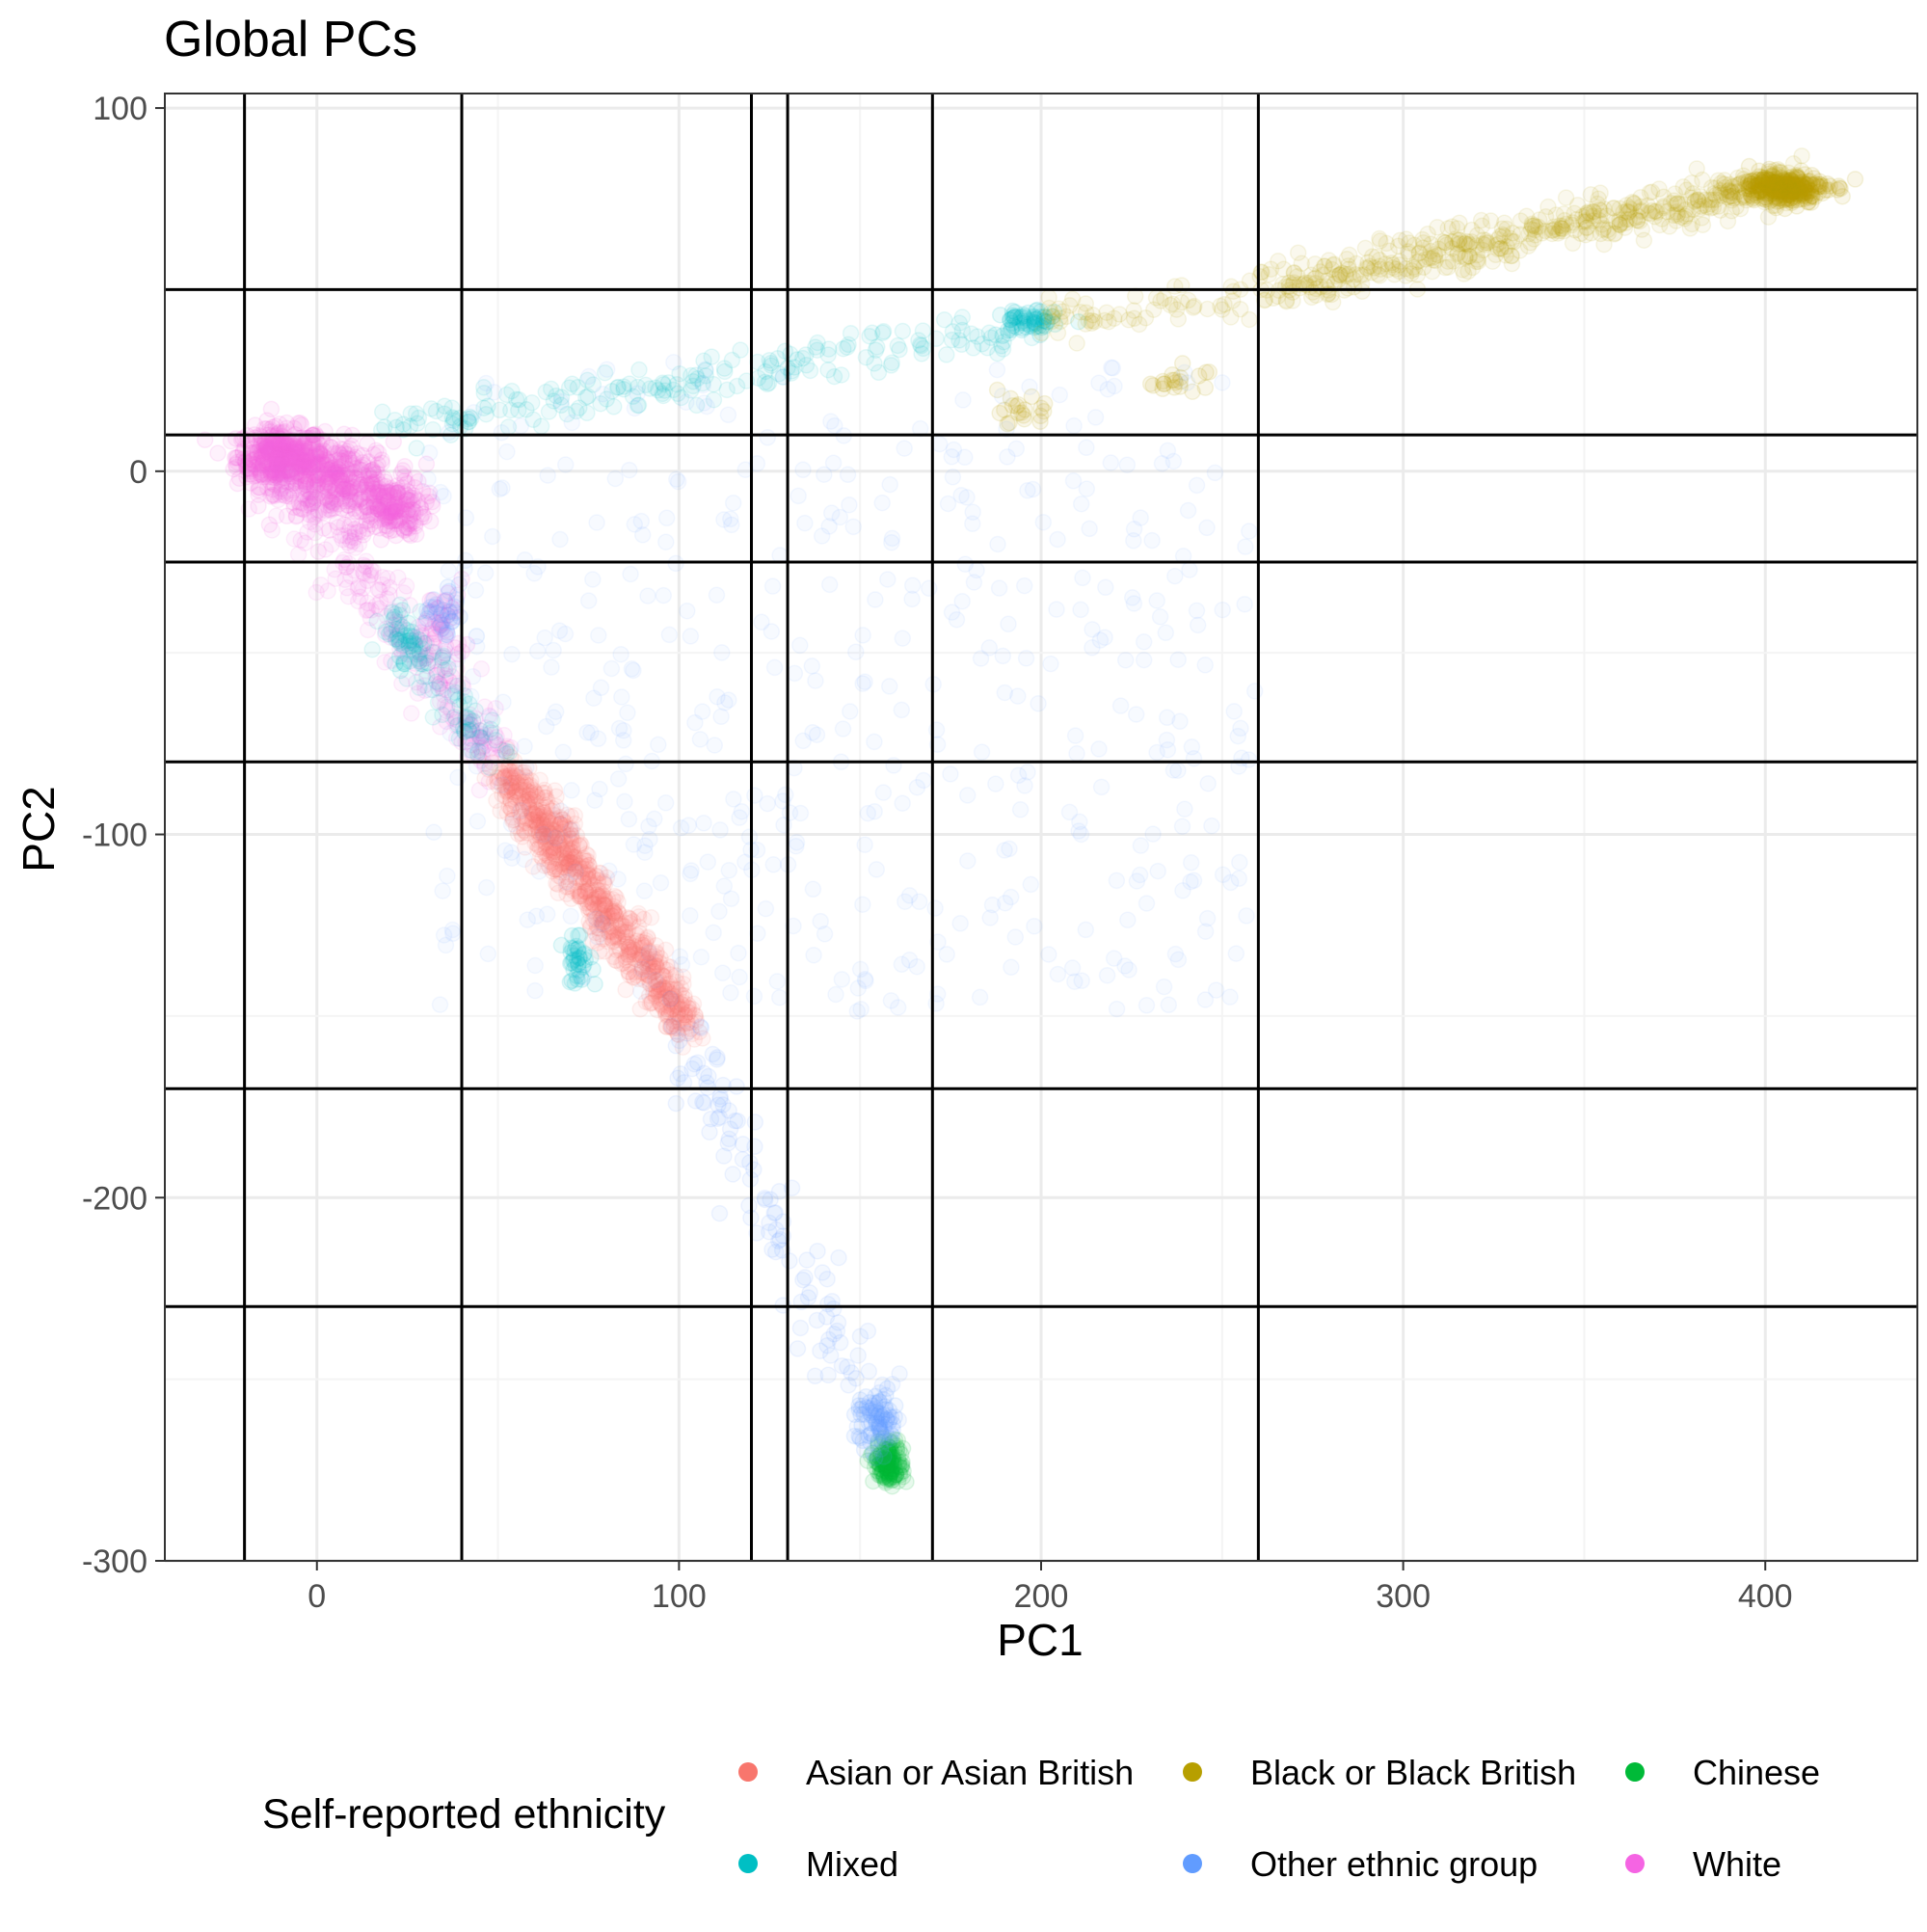 The image size is (1927, 1932). I want to click on y-axis-label: PC2, so click(38, 829).